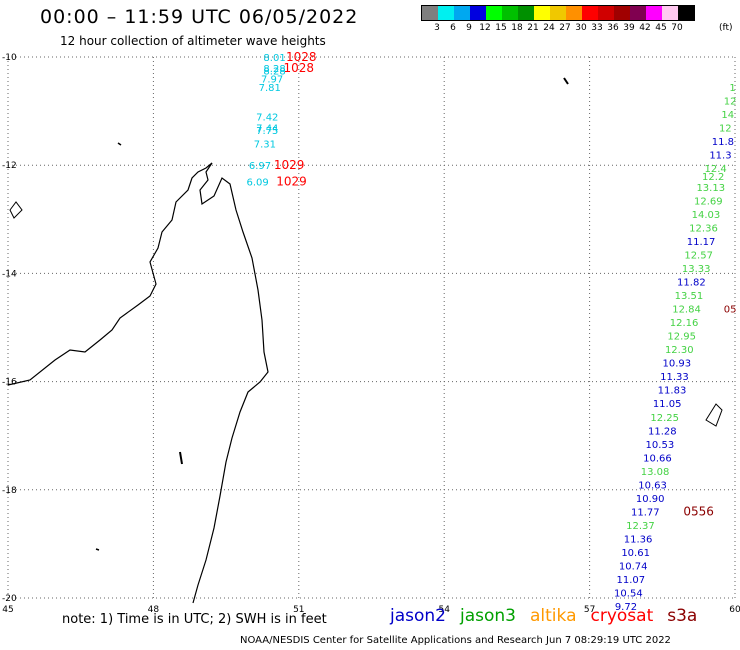 The width and height of the screenshot is (740, 650). I want to click on wave-height-value: 14, so click(727, 115).